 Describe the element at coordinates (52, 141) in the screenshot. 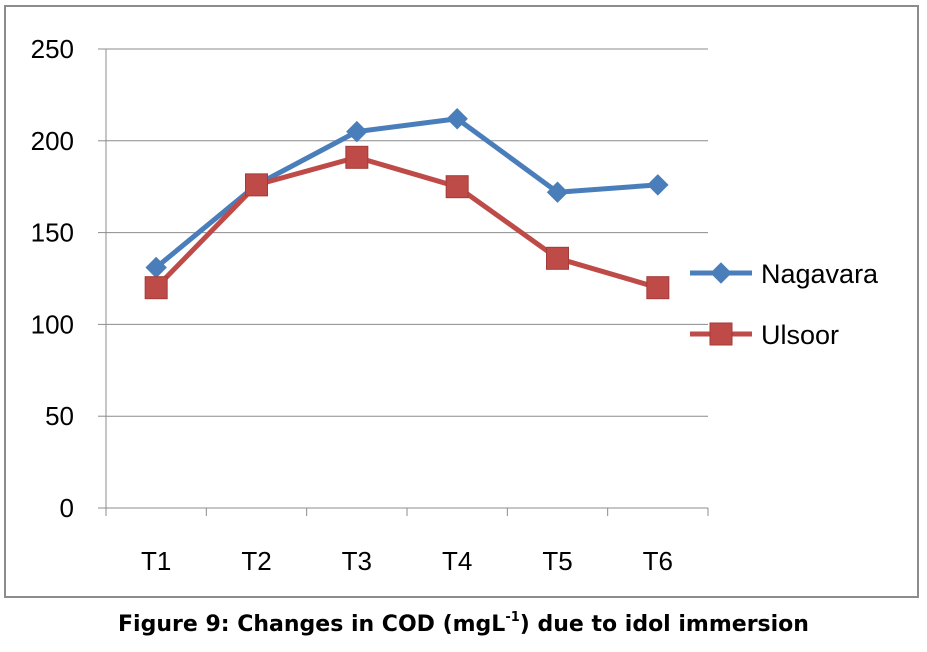

I see `y-tick-label: 200` at that location.